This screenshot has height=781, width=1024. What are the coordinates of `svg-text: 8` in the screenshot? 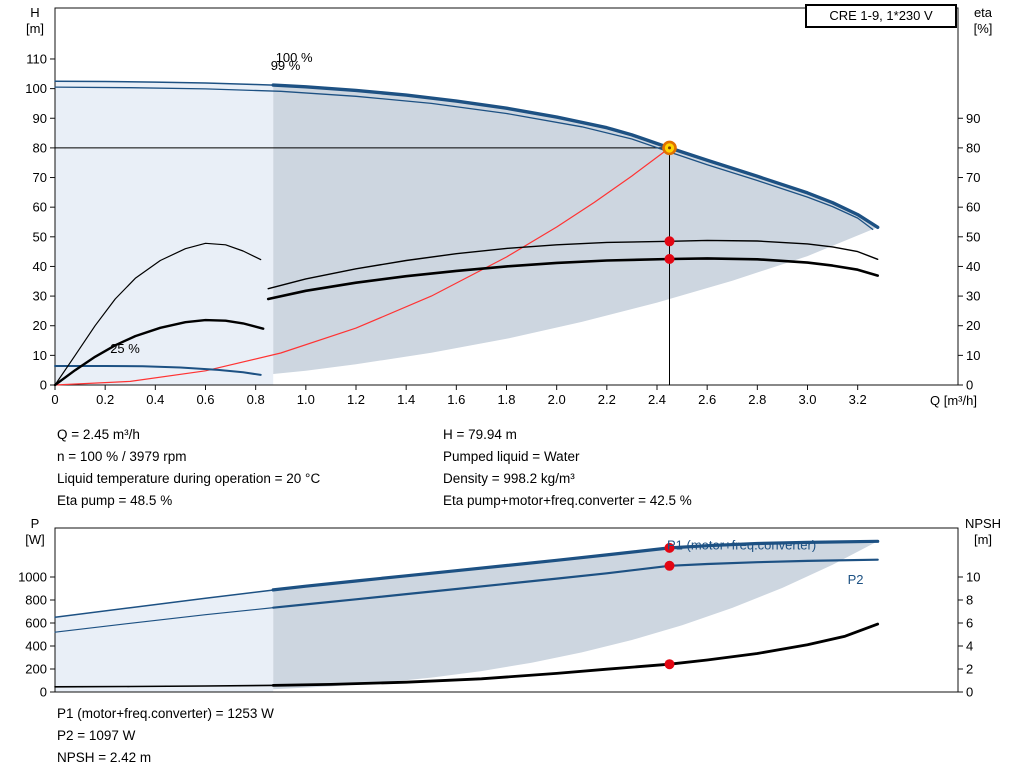 It's located at (969, 599).